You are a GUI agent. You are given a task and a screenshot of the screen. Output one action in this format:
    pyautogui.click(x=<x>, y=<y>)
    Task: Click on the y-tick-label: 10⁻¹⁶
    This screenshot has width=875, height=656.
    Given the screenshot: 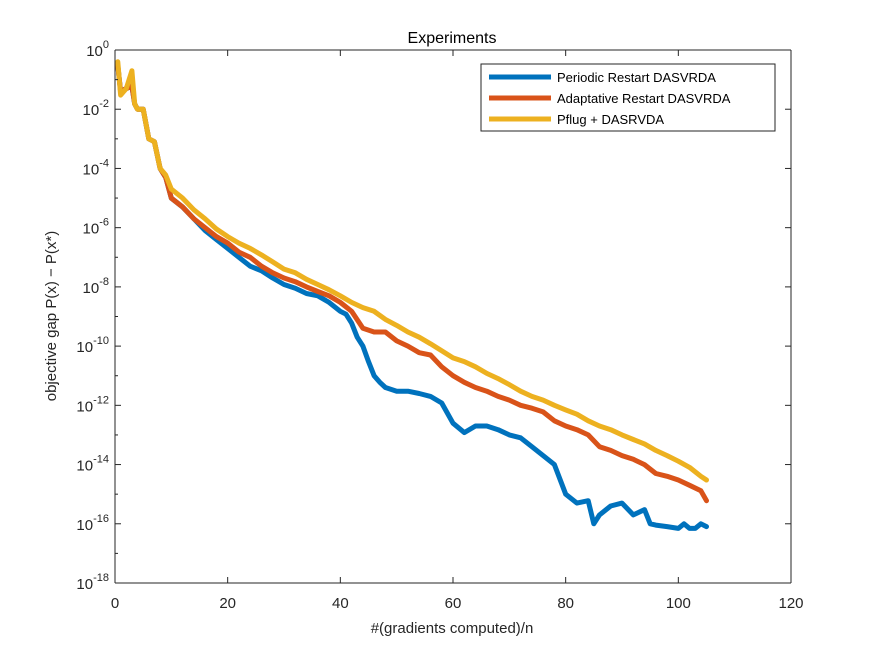 What is the action you would take?
    pyautogui.click(x=92, y=523)
    